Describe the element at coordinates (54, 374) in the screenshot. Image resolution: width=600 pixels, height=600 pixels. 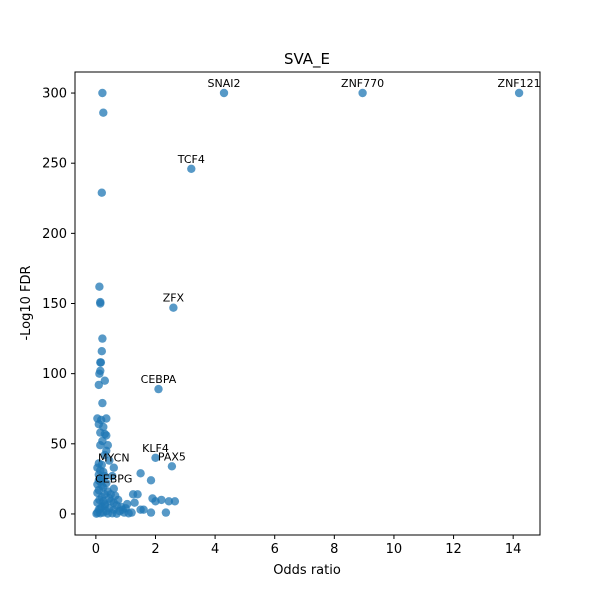
I see `y-tick-label: 100` at that location.